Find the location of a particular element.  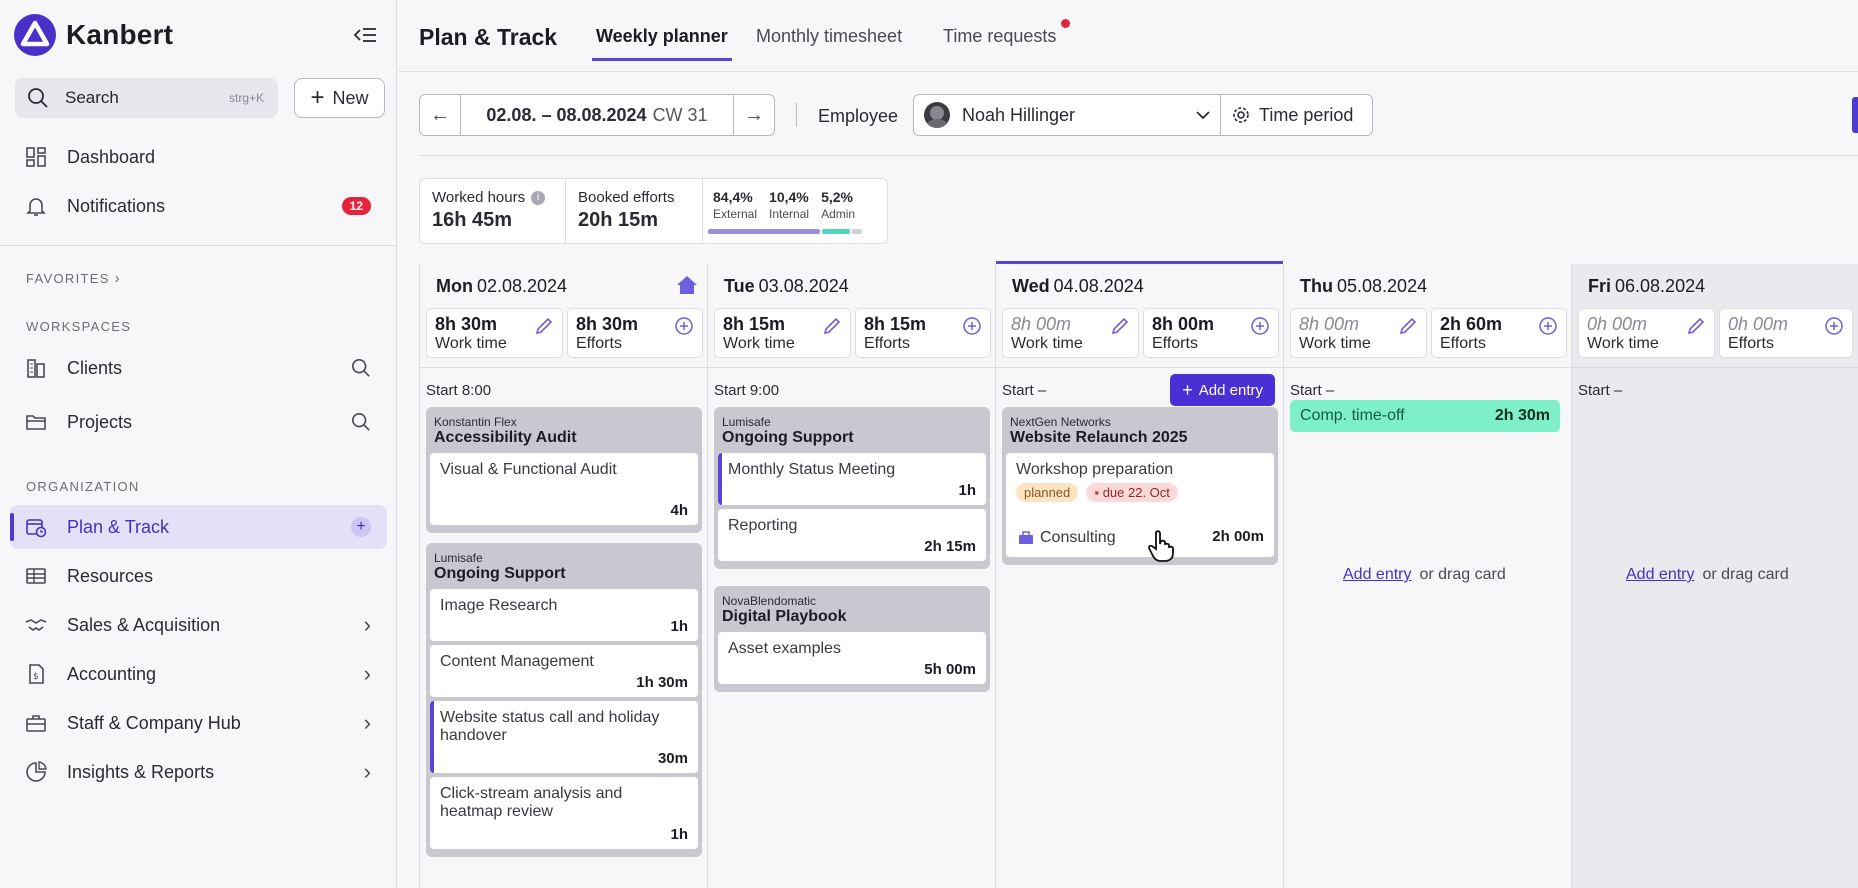

efforts-value: 8h 00m is located at coordinates (1183, 324).